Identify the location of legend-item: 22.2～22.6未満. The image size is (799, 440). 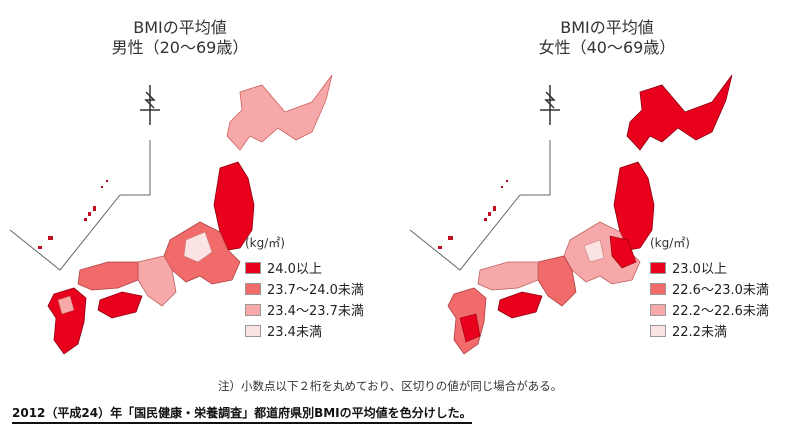
(709, 309).